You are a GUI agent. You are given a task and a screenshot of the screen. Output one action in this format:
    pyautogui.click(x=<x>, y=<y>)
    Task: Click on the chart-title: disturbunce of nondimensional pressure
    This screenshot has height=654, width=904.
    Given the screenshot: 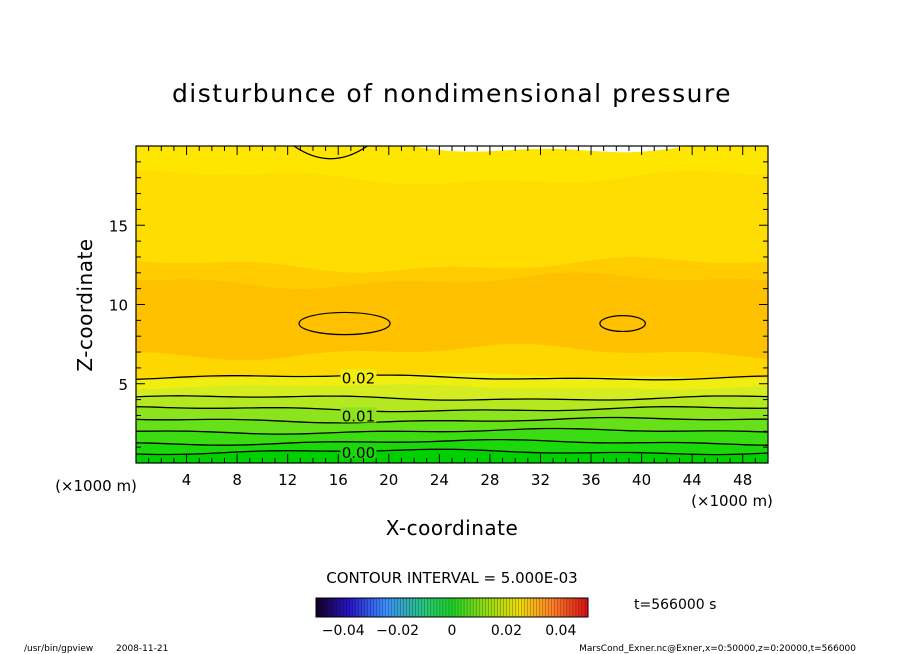 What is the action you would take?
    pyautogui.click(x=452, y=93)
    